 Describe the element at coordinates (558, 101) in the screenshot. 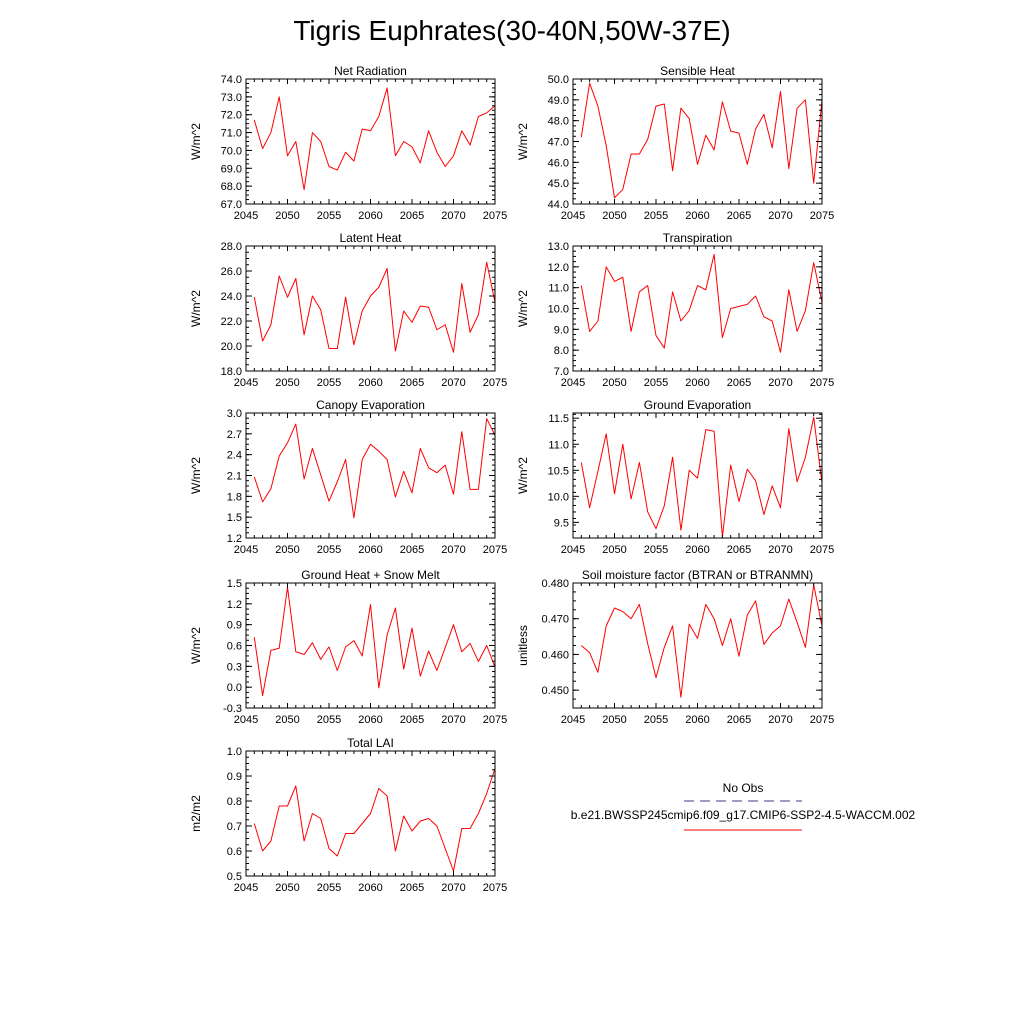

I see `y-tick-label: 49.0` at that location.